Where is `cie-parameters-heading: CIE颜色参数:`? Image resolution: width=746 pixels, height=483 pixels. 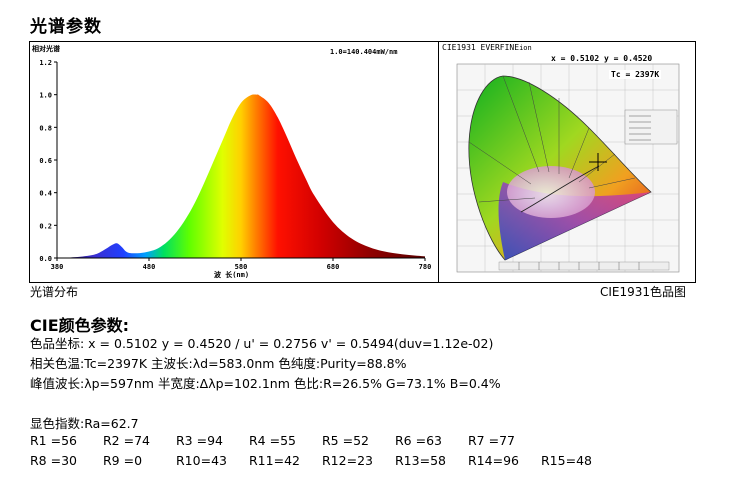
cie-parameters-heading: CIE颜色参数: is located at coordinates (80, 325).